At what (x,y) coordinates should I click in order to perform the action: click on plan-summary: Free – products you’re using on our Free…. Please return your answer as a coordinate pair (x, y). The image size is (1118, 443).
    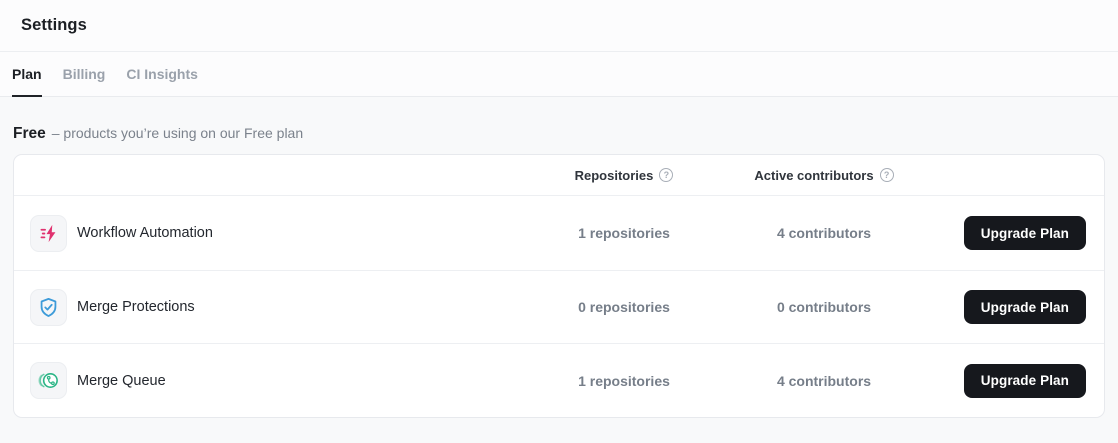
    Looking at the image, I should click on (559, 134).